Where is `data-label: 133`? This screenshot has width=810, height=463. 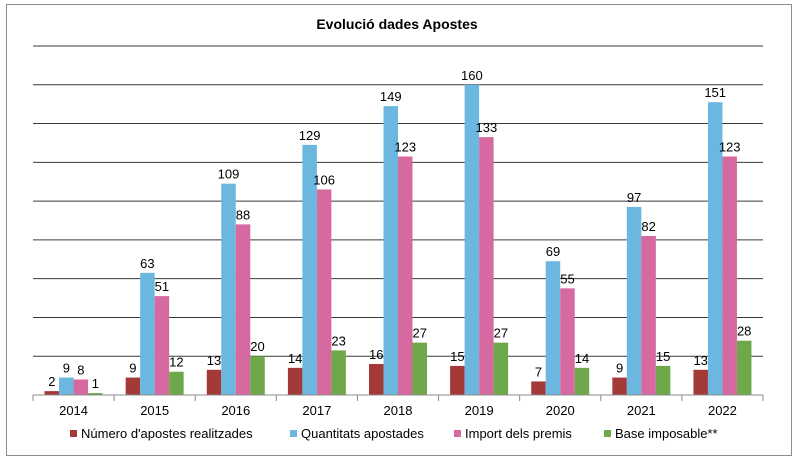
data-label: 133 is located at coordinates (487, 127).